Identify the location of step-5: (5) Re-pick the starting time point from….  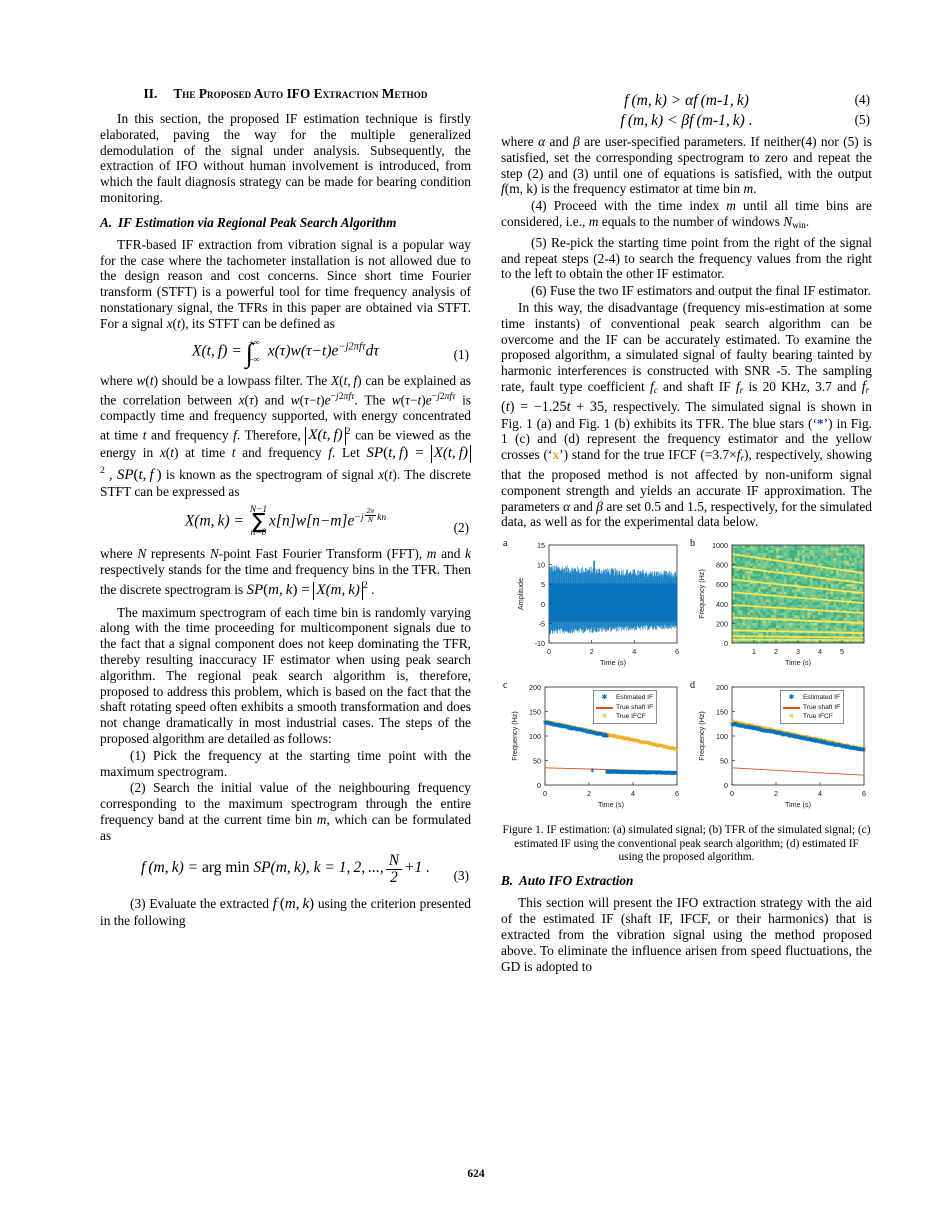
(686, 258).